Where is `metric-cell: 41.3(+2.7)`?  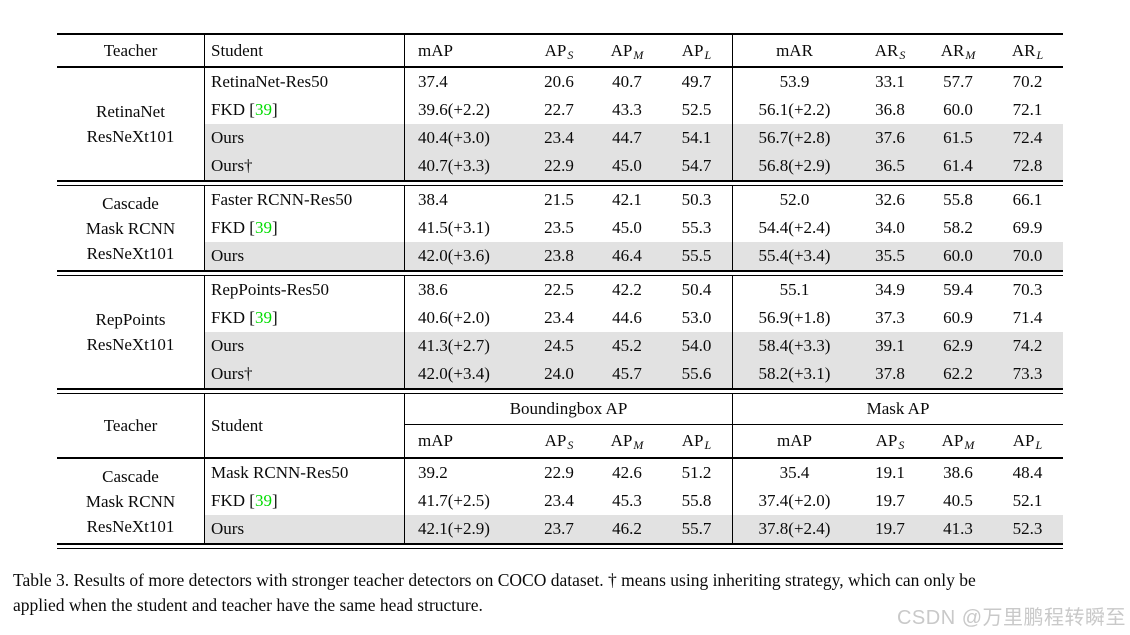 metric-cell: 41.3(+2.7) is located at coordinates (464, 346).